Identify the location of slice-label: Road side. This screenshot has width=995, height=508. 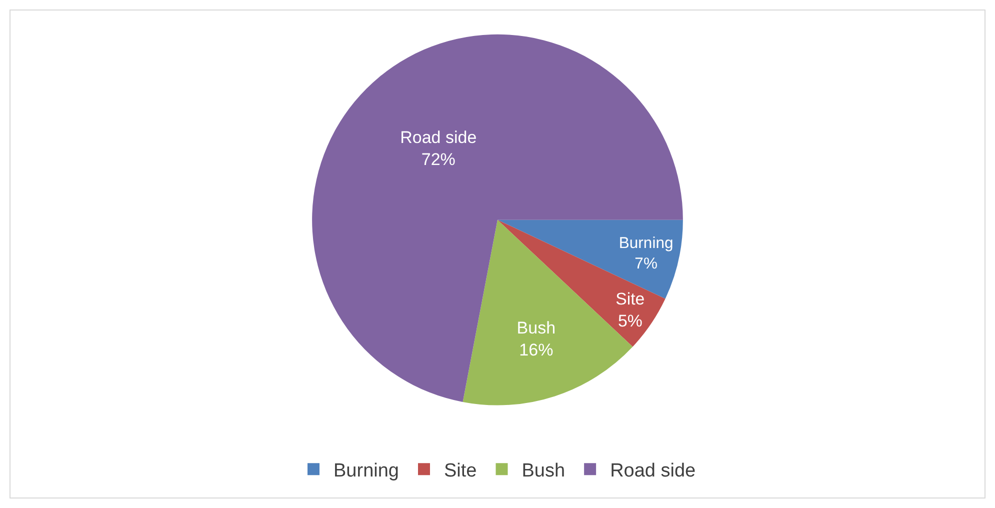
(438, 137).